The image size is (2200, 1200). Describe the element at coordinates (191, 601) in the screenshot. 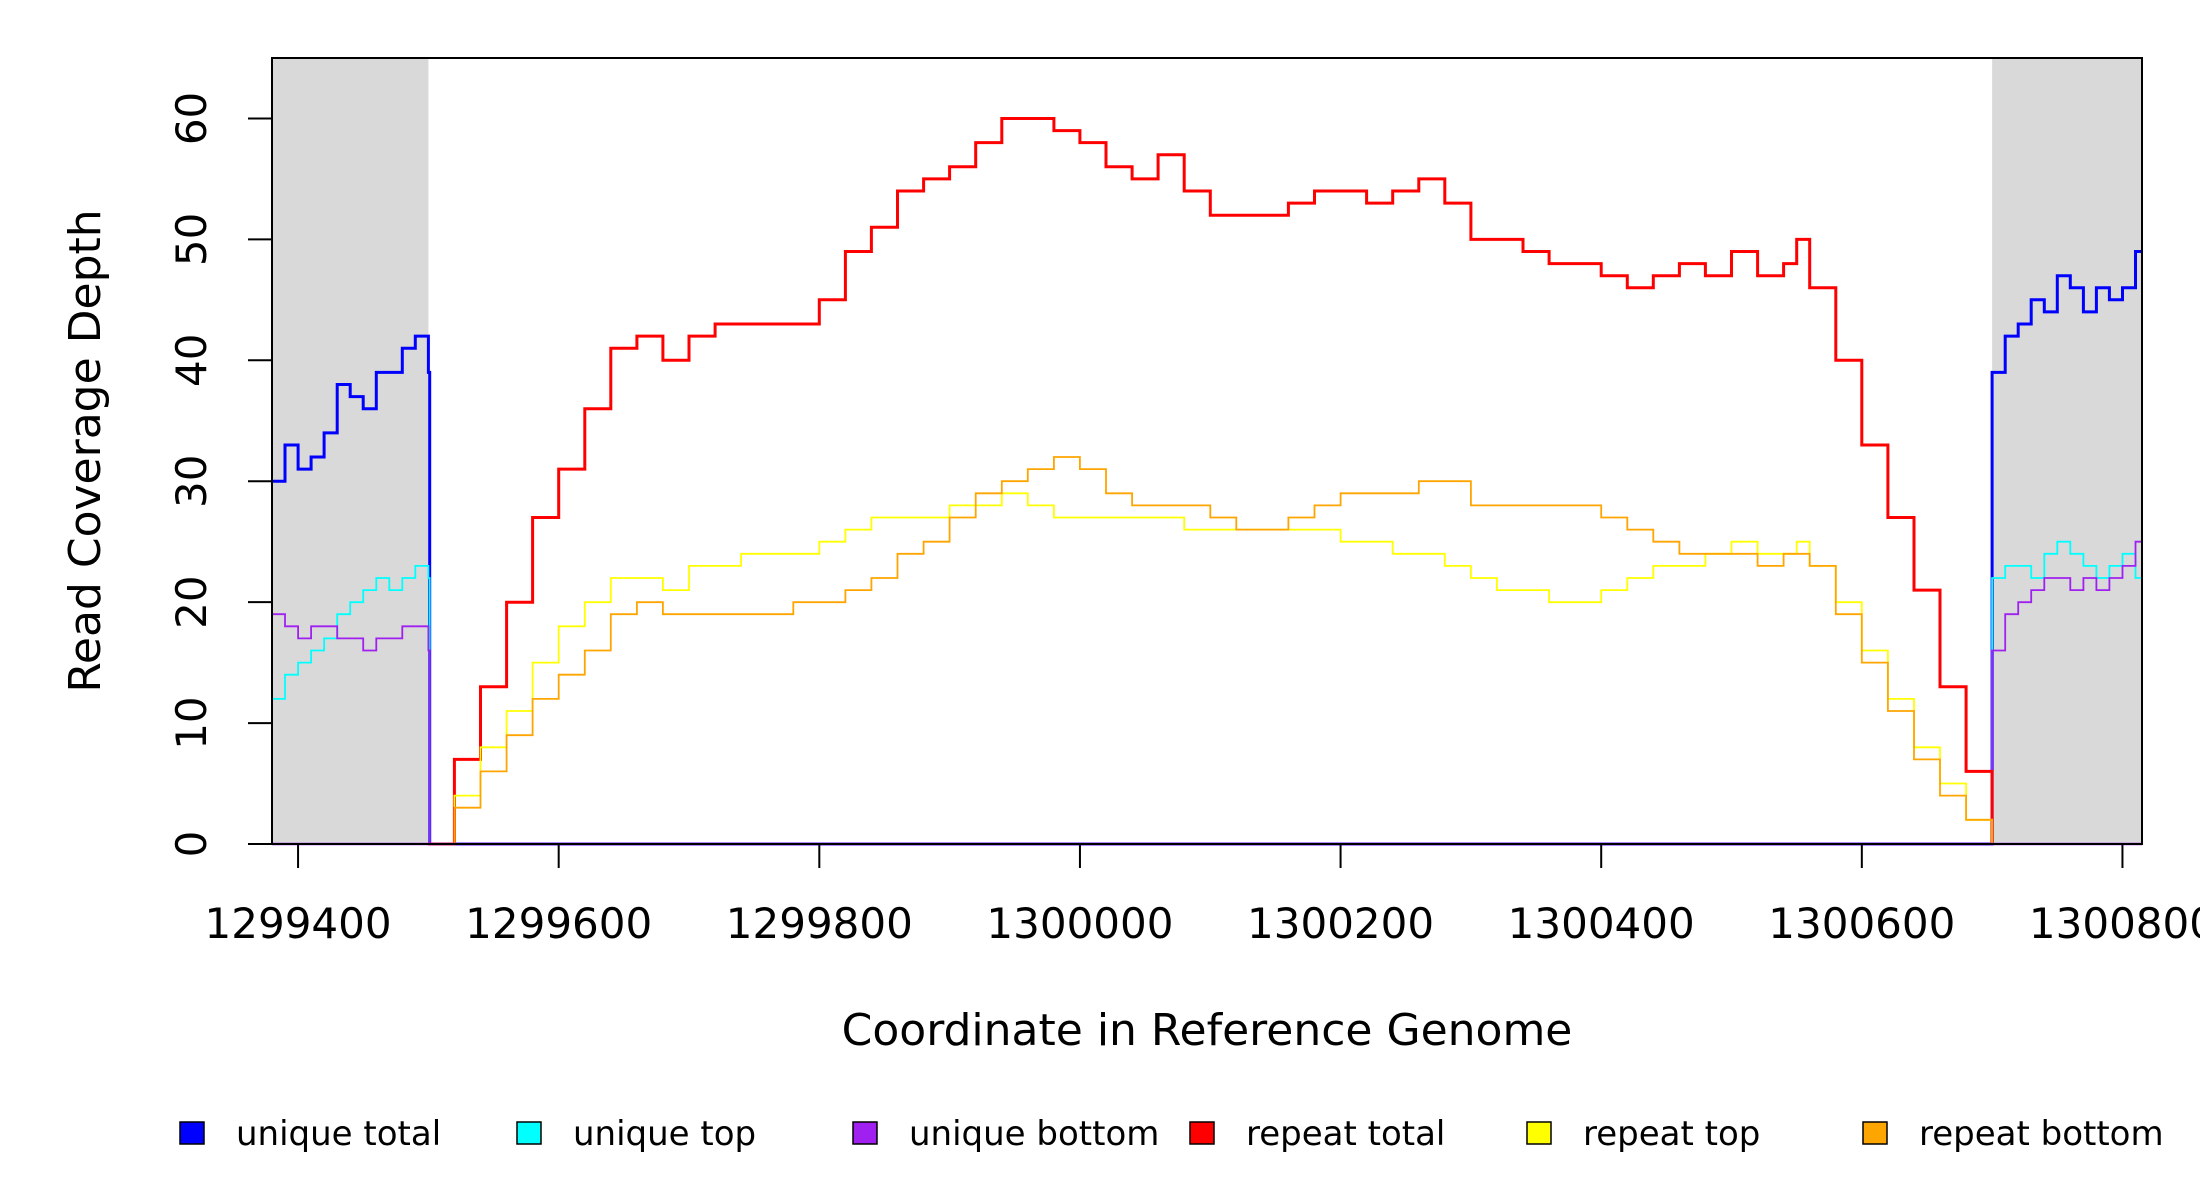

I see `y-tick-label: 20` at that location.